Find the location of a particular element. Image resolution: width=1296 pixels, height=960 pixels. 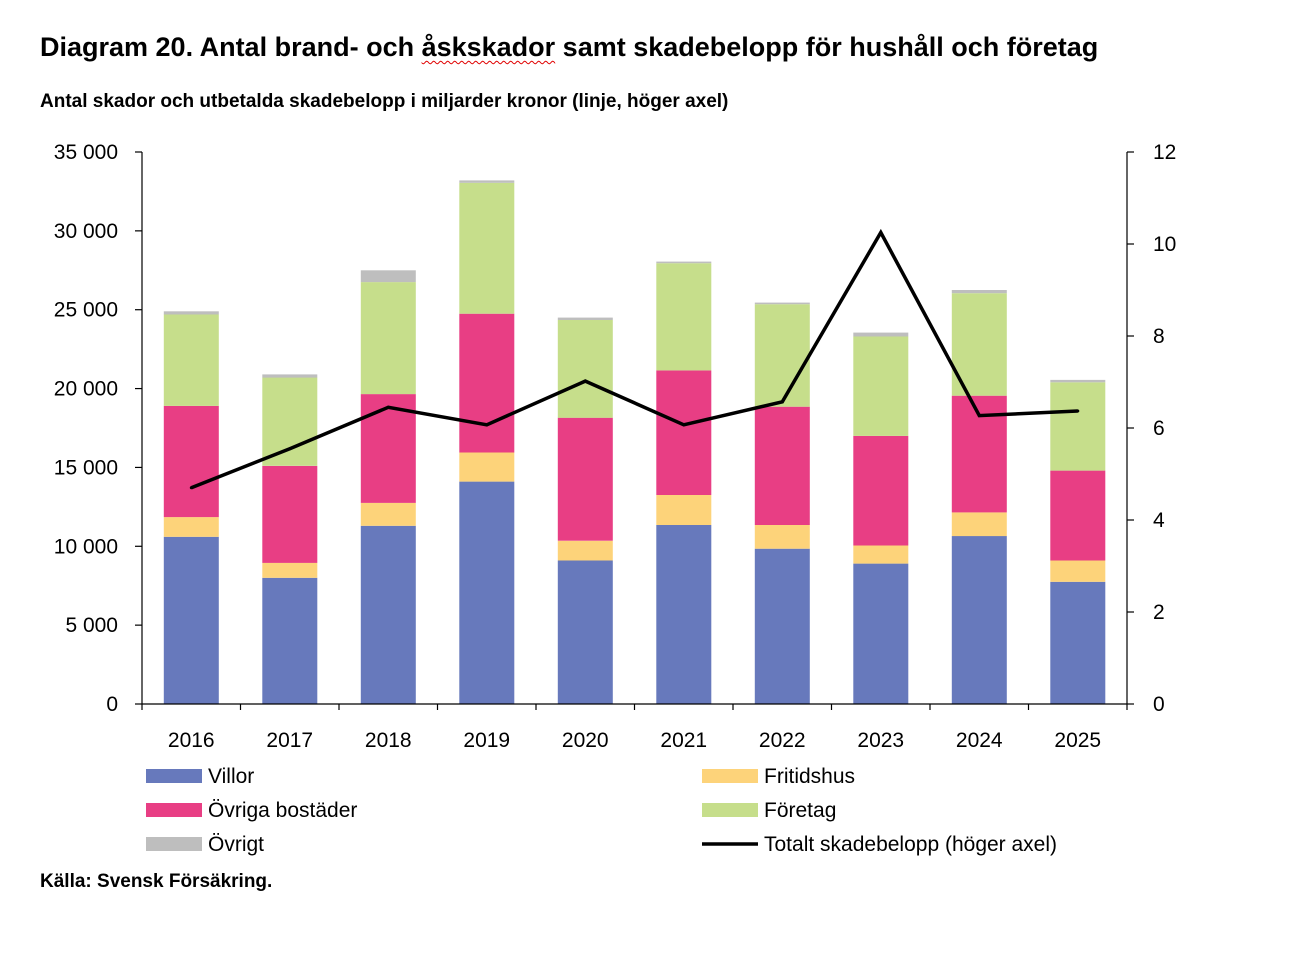

x-tick-label-2022: 2022 is located at coordinates (782, 740).